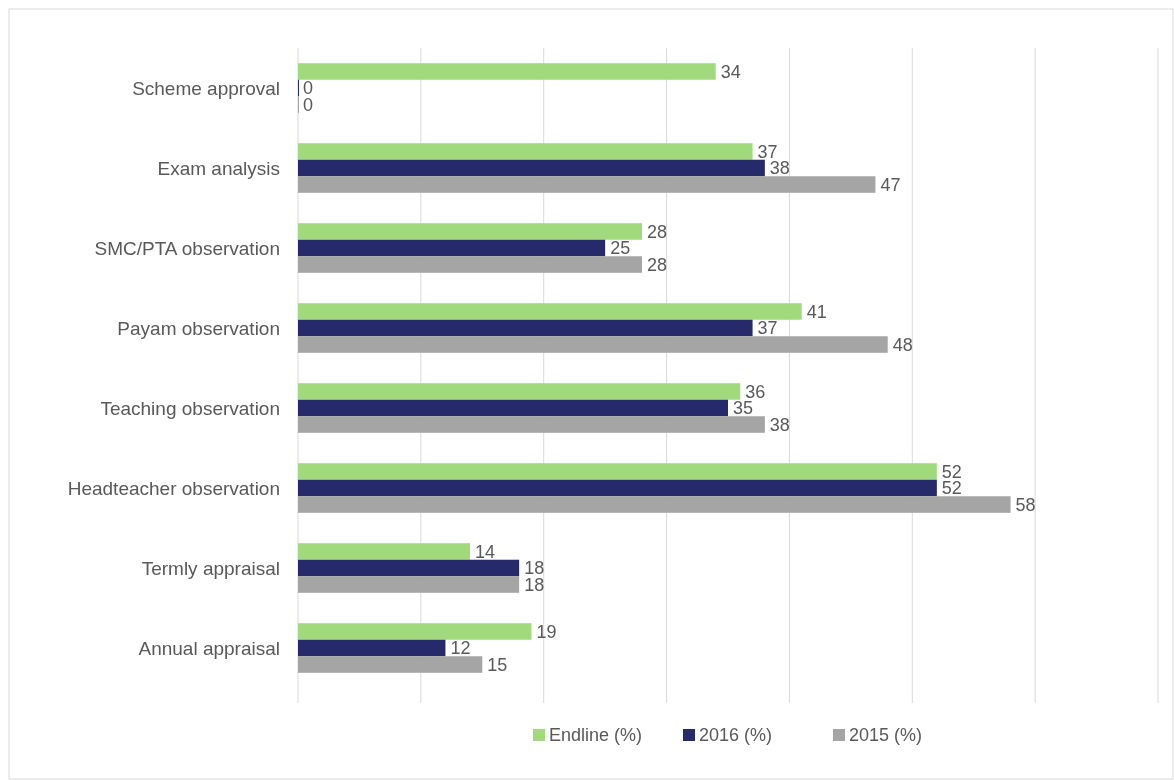  Describe the element at coordinates (767, 328) in the screenshot. I see `data-label: 37` at that location.